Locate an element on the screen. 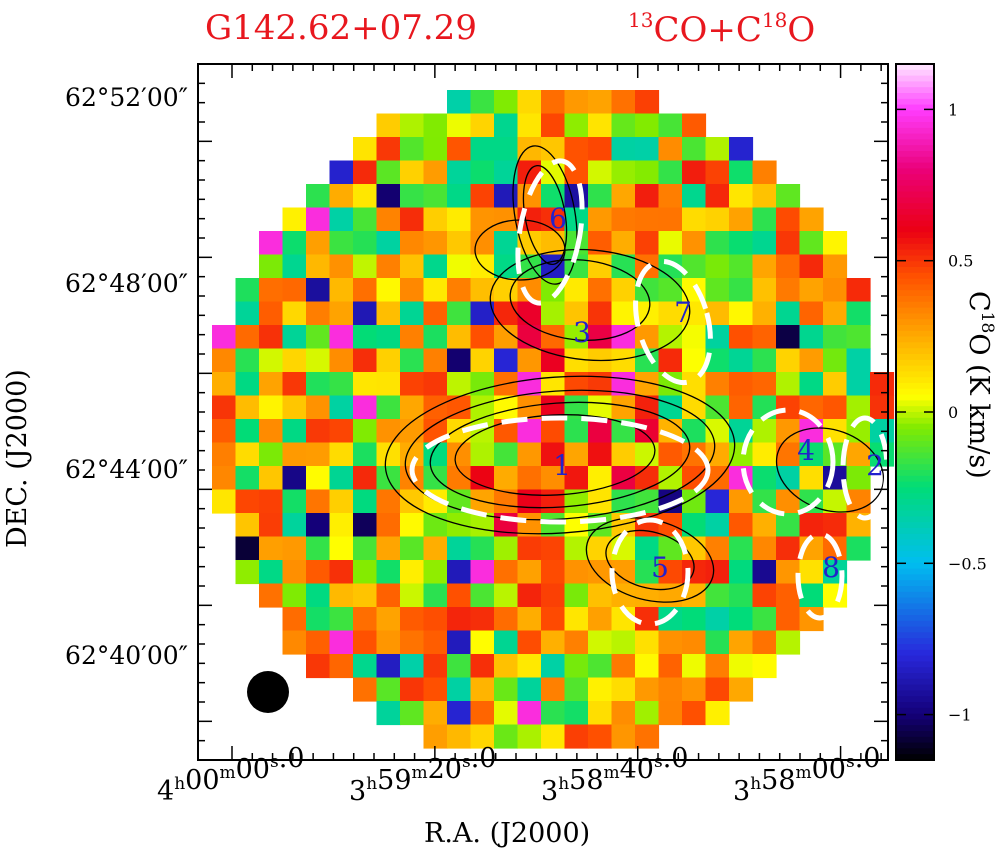 The height and width of the screenshot is (853, 1003). dec-tick-label: 62°40′00″ is located at coordinates (126, 655).